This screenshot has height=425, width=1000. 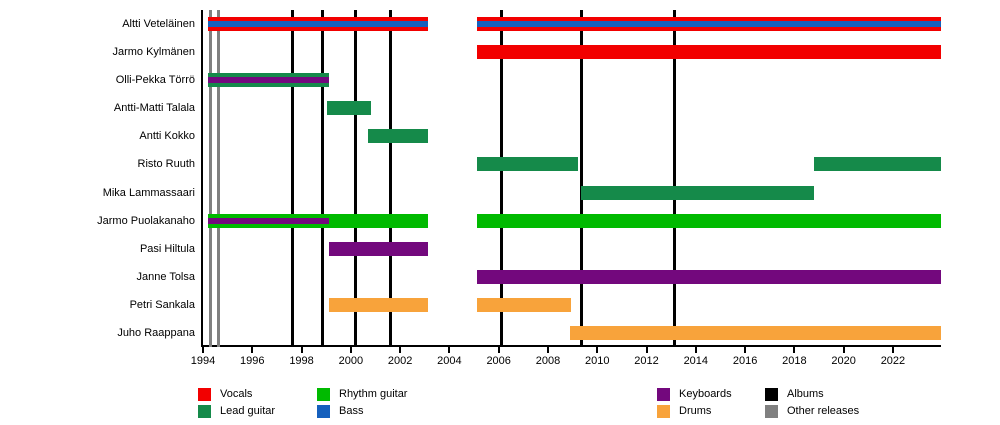 I want to click on x-tick-label: 2012, so click(x=646, y=361).